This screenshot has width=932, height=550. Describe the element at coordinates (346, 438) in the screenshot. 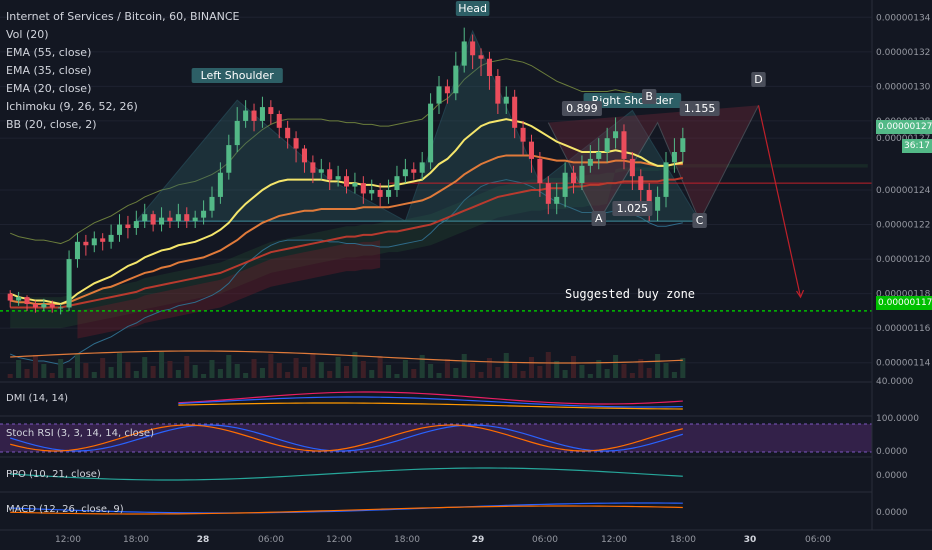

I see `stoch-d` at that location.